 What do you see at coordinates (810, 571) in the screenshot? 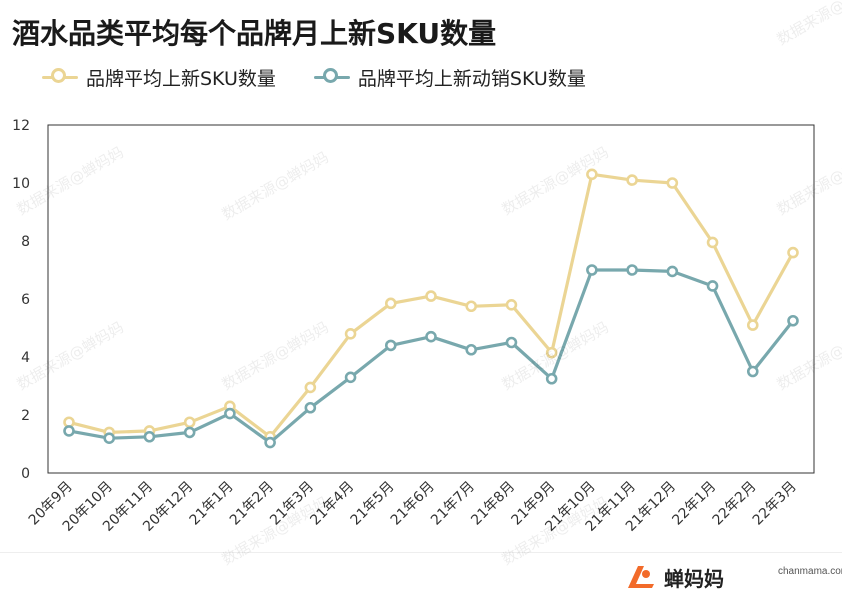
I see `brand-site: chanmama.com` at bounding box center [810, 571].